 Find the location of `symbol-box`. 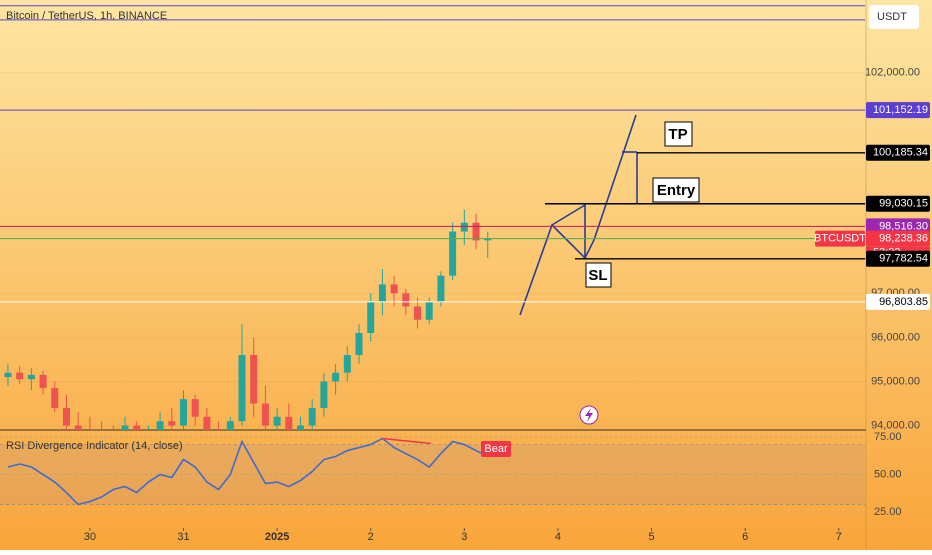

symbol-box is located at coordinates (840, 238).